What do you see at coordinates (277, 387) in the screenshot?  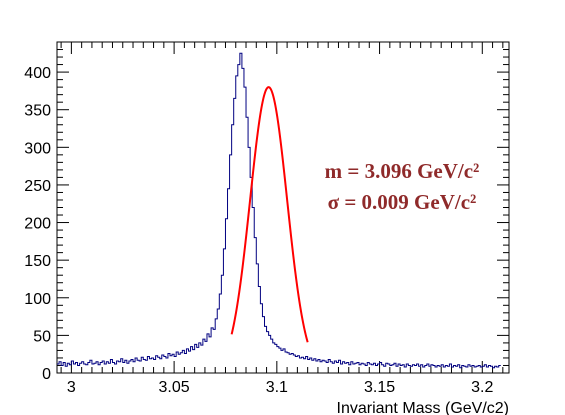 I see `x-tick-label: 3.1` at bounding box center [277, 387].